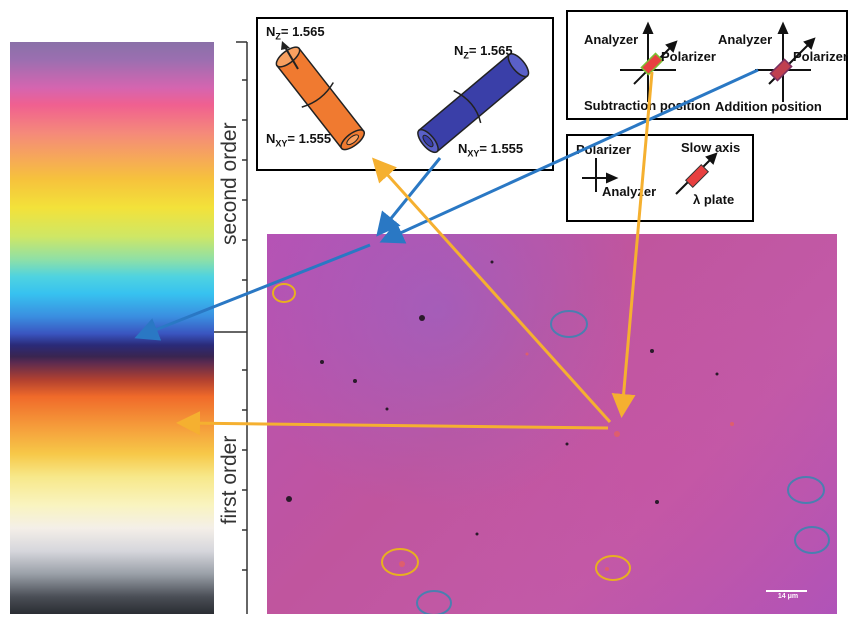 The image size is (853, 619). What do you see at coordinates (647, 105) in the screenshot?
I see `subtraction-caption: Subtraction position` at bounding box center [647, 105].